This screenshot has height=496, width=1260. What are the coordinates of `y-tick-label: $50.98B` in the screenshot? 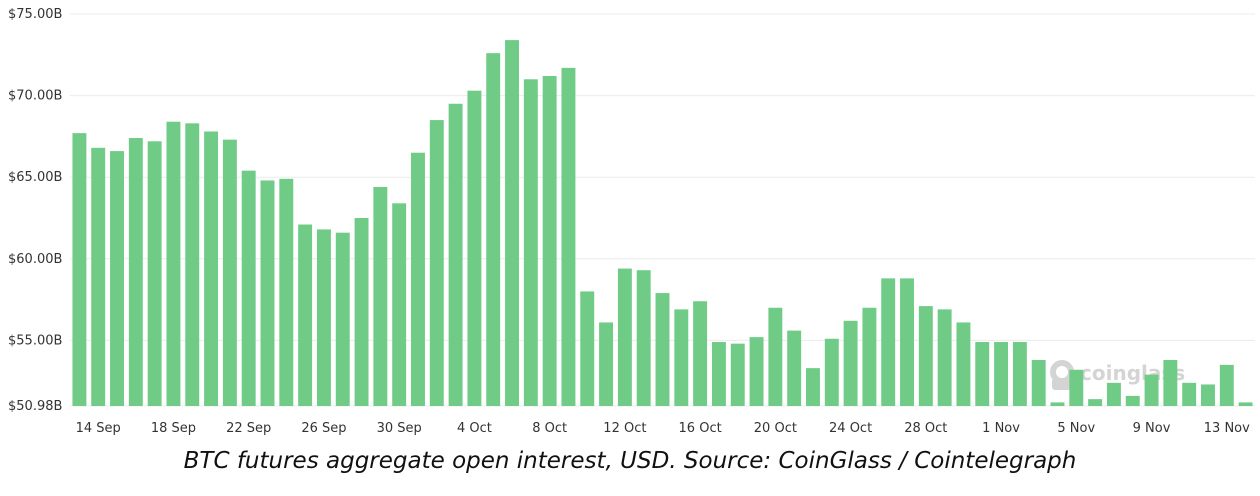 It's located at (35, 406).